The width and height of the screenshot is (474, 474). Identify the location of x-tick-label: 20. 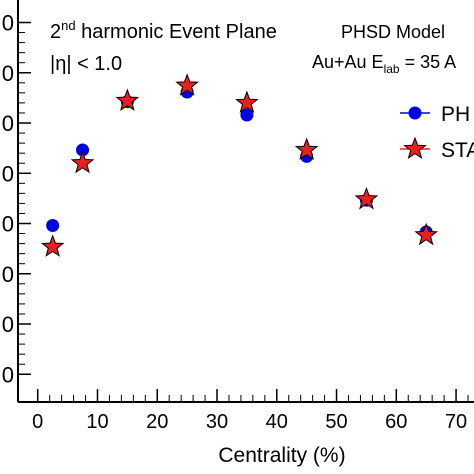
(157, 422).